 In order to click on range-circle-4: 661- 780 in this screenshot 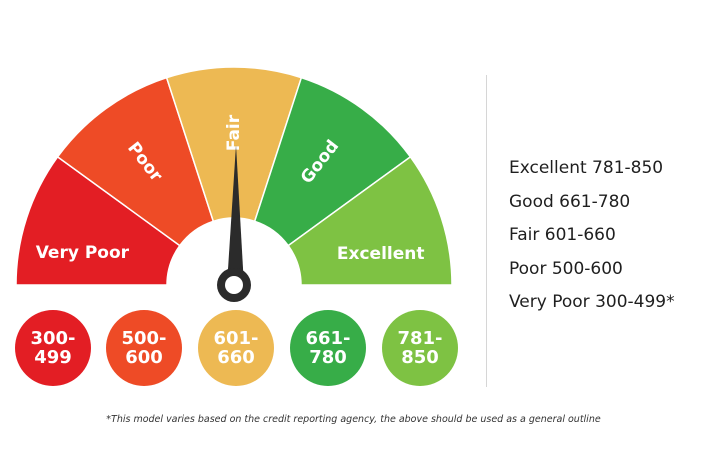, I will do `click(328, 348)`.